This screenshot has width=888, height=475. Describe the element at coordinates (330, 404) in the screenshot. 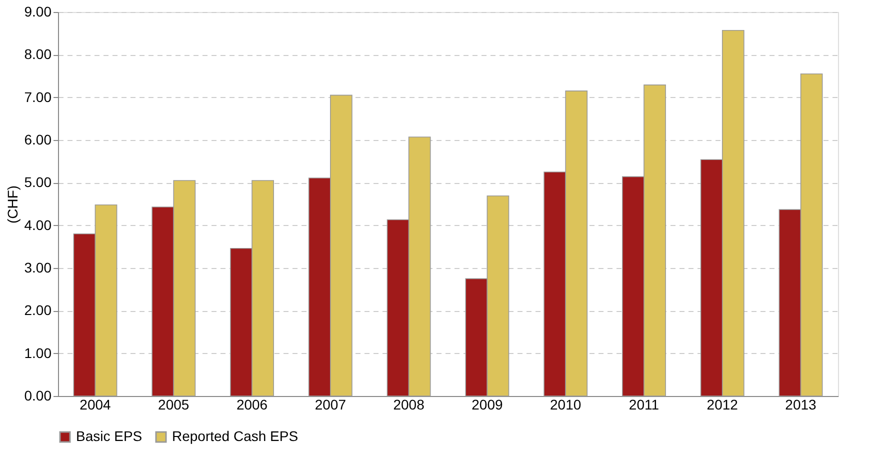

I see `x-tick-label: 2007` at that location.